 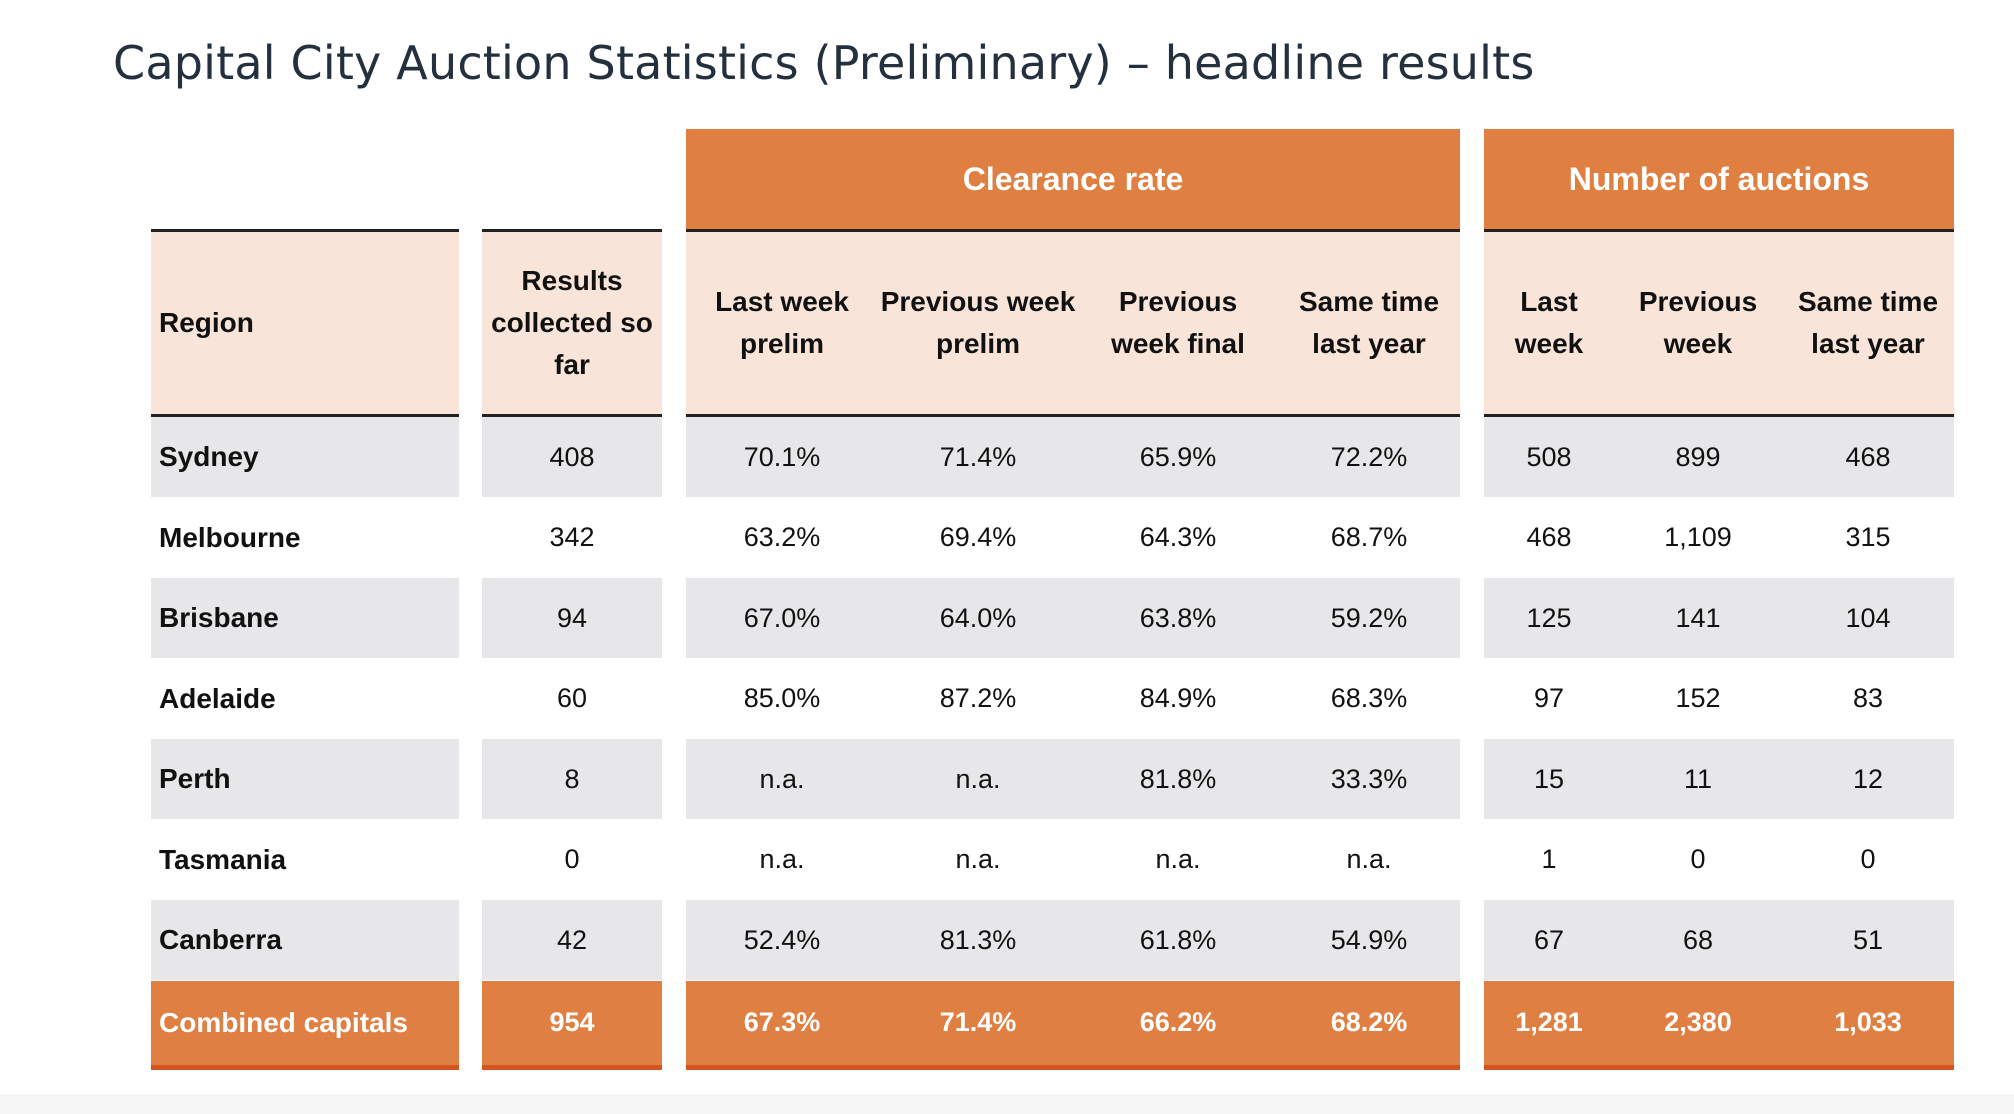 What do you see at coordinates (1073, 538) in the screenshot?
I see `table-row-segment: 63.2% 69.4% 64.3% 68.7%` at bounding box center [1073, 538].